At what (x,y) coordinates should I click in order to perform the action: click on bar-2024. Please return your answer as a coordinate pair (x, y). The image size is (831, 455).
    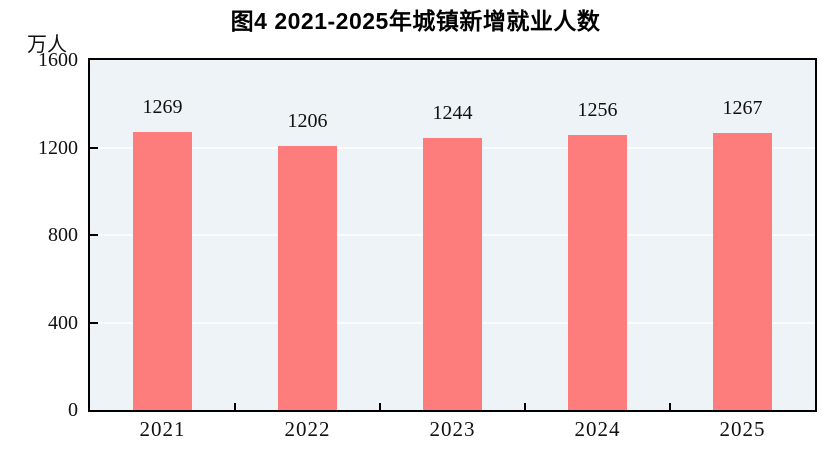
    Looking at the image, I should click on (597, 272).